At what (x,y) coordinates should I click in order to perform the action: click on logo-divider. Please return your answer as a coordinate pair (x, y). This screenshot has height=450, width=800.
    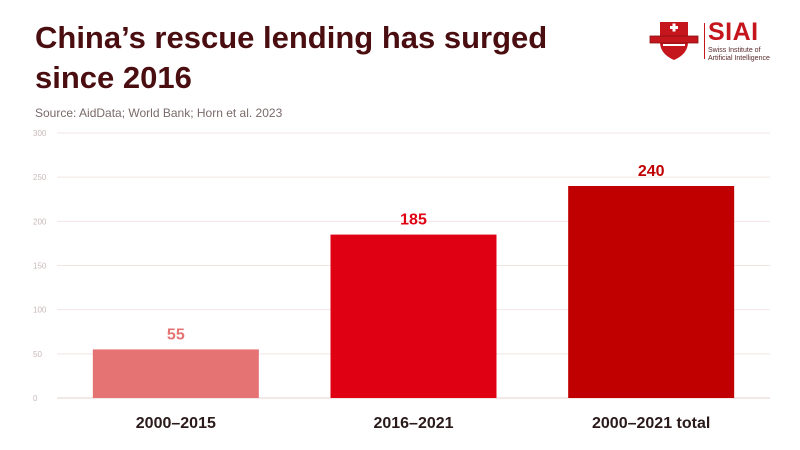
    Looking at the image, I should click on (704, 41).